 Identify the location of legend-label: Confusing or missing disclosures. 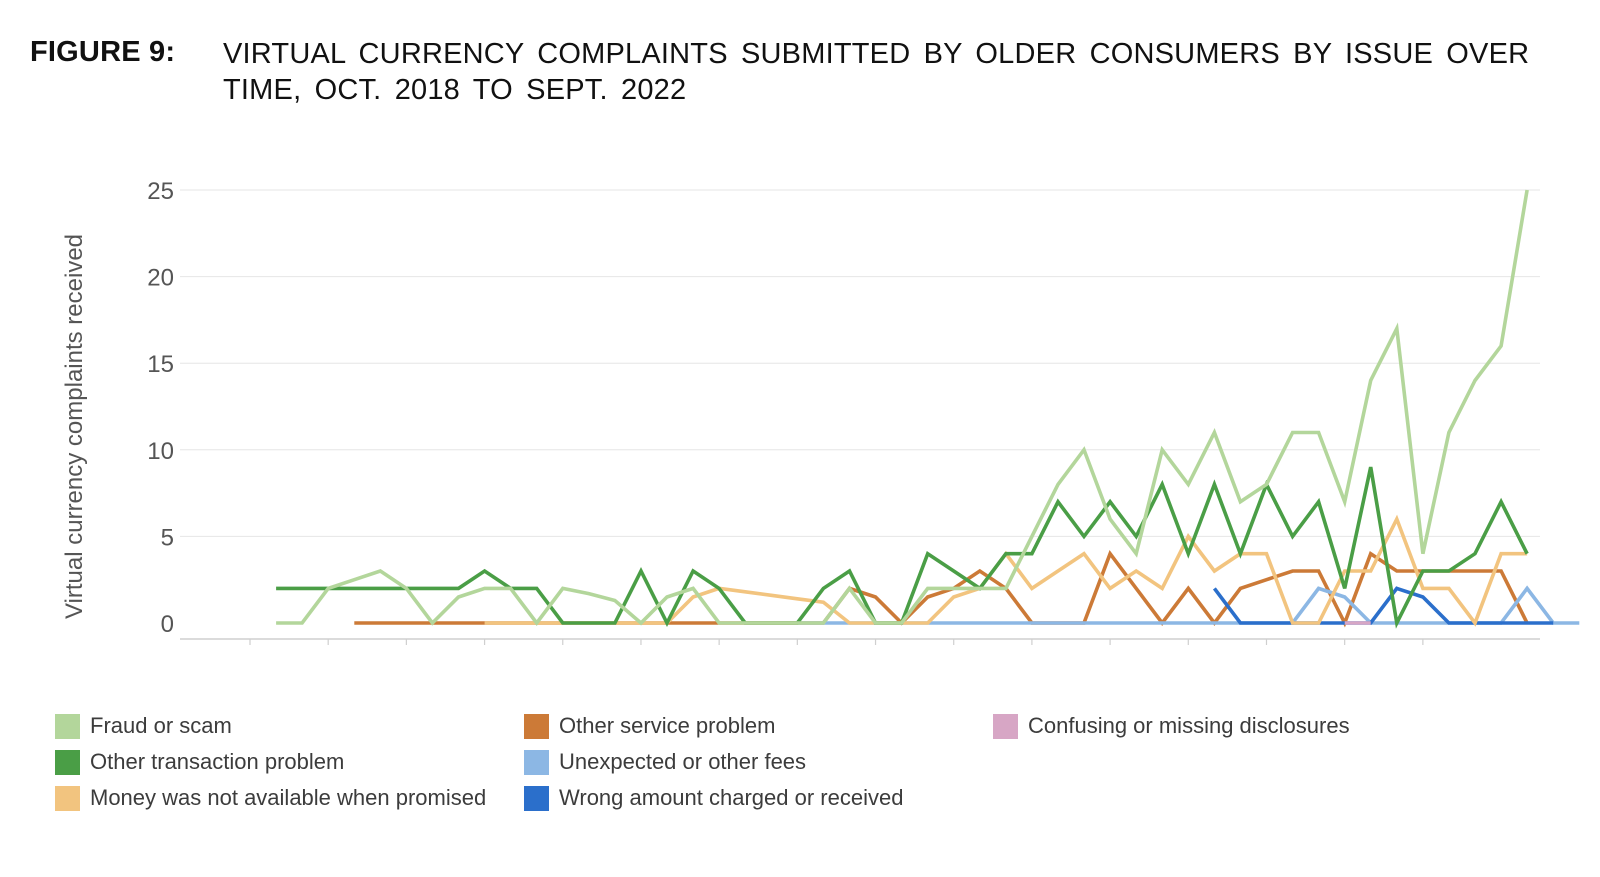
(1189, 725).